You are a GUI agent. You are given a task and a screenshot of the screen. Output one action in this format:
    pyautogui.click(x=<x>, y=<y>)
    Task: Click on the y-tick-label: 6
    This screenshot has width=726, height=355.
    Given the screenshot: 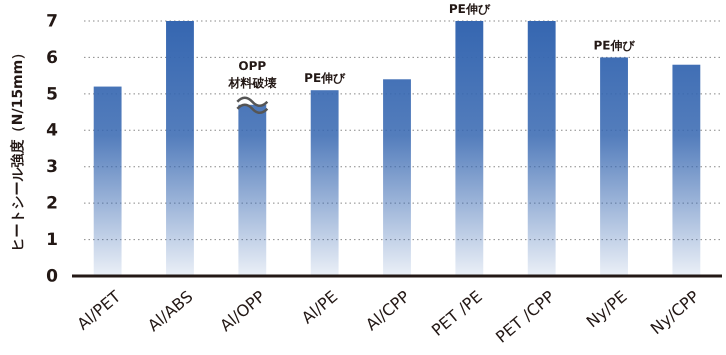 What is the action you would take?
    pyautogui.click(x=52, y=58)
    